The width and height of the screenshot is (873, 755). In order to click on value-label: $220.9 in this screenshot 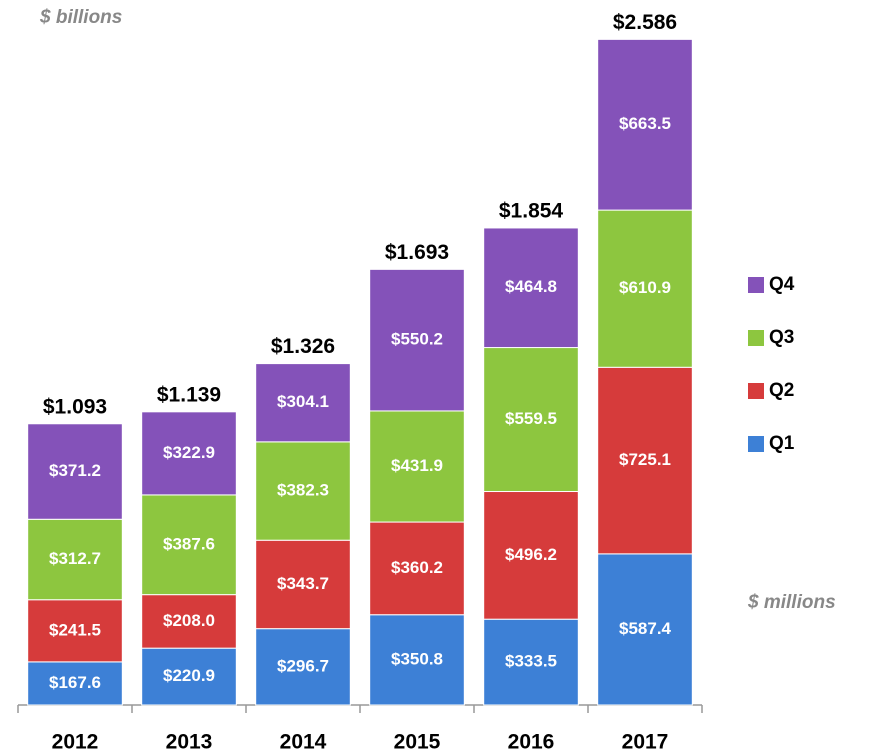, I will do `click(189, 675)`.